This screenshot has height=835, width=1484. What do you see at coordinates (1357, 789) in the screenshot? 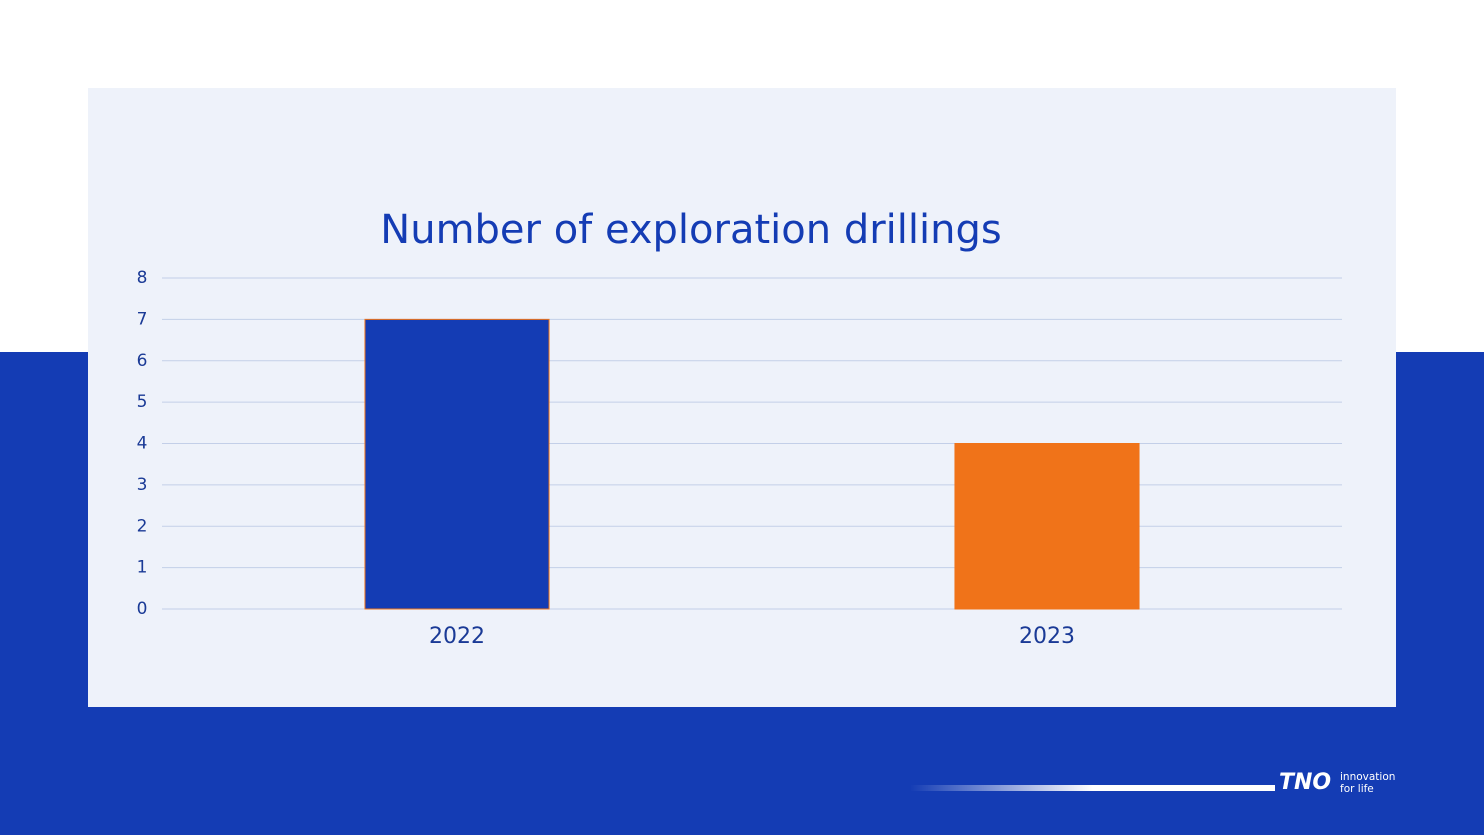
I see `logo-tagline: for life` at bounding box center [1357, 789].